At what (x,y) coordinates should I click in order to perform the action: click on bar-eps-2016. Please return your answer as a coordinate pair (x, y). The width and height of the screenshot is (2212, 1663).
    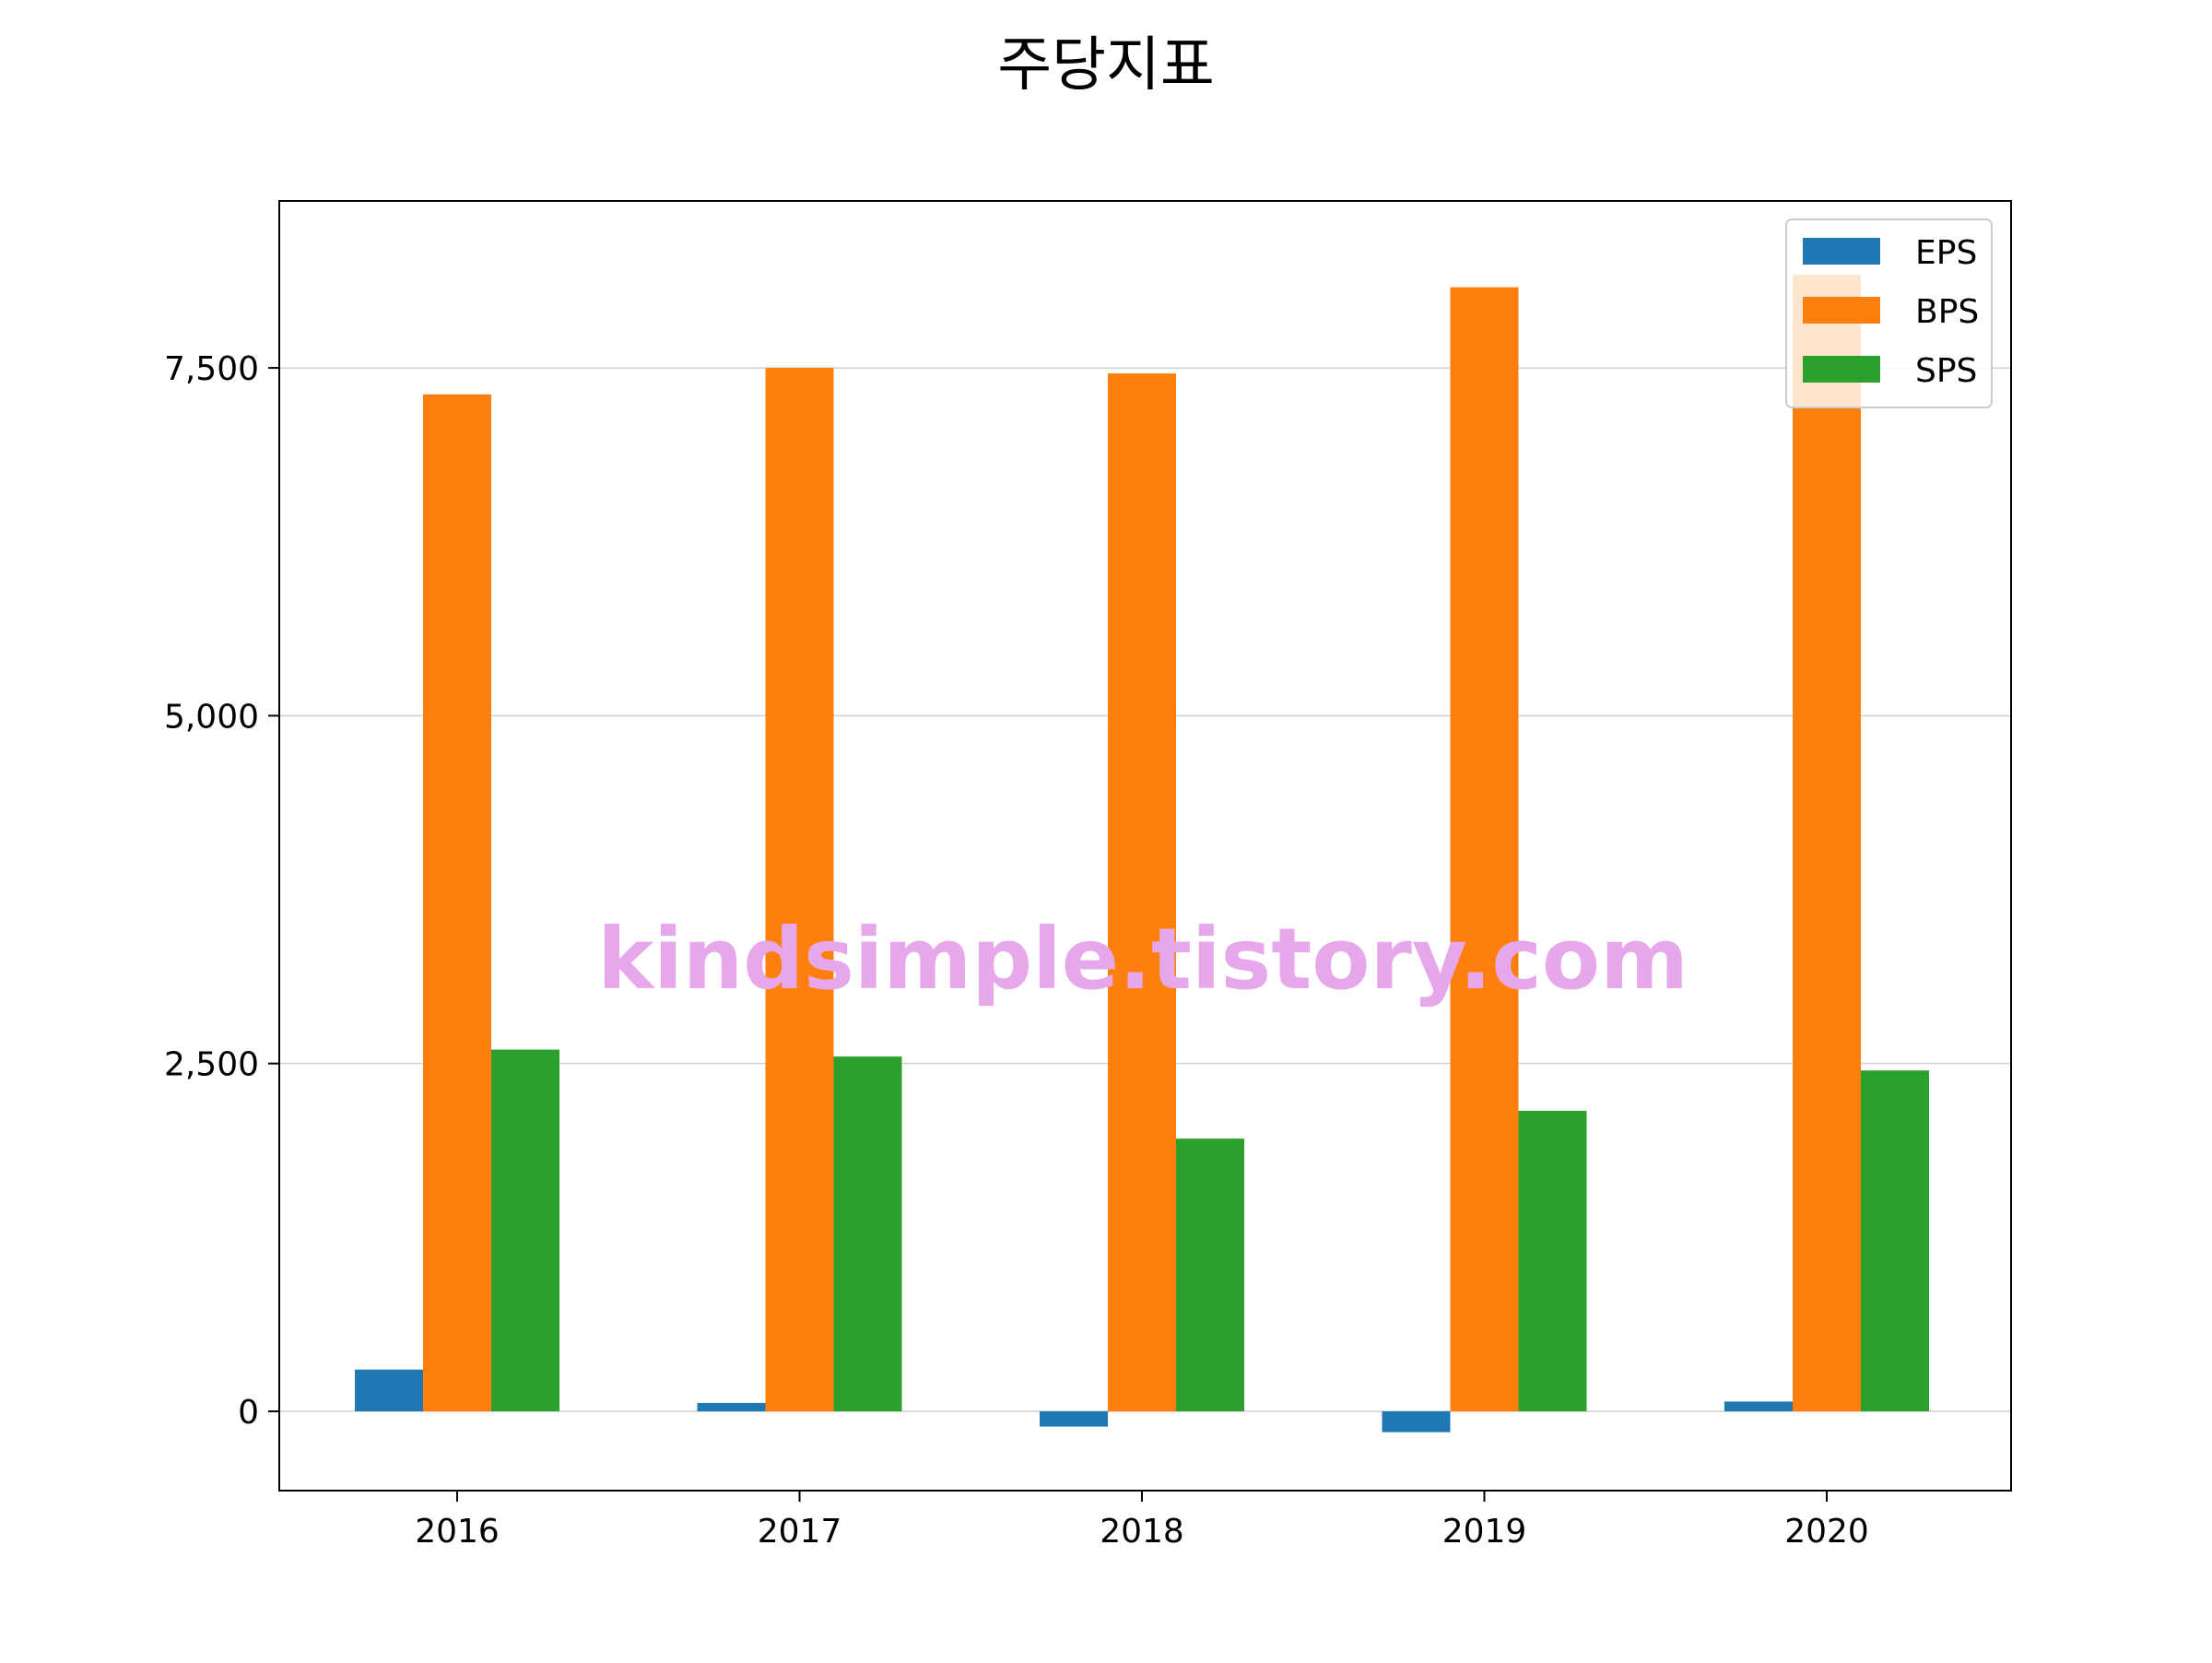
    Looking at the image, I should click on (389, 1390).